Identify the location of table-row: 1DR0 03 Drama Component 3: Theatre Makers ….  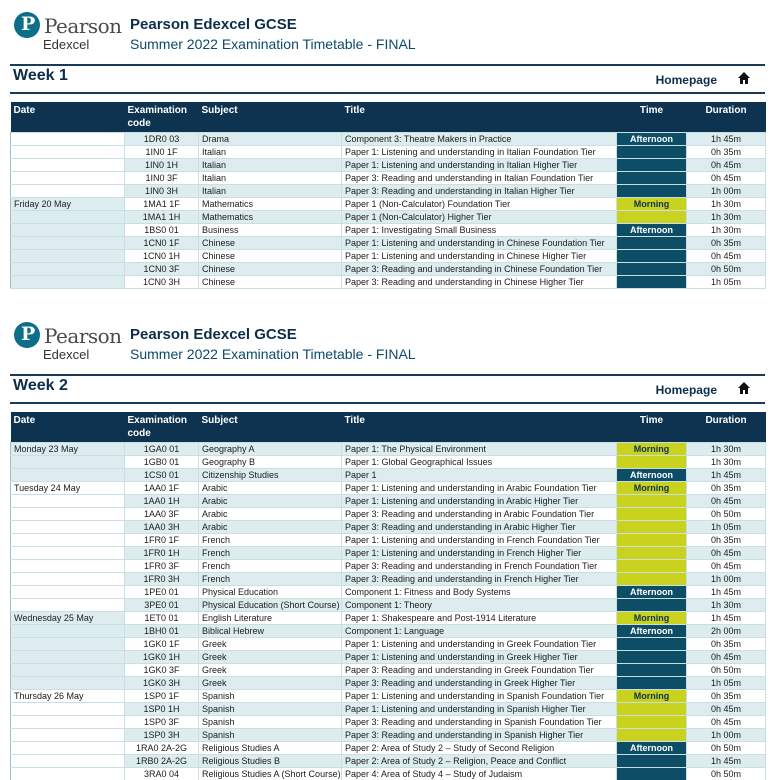
(388, 139).